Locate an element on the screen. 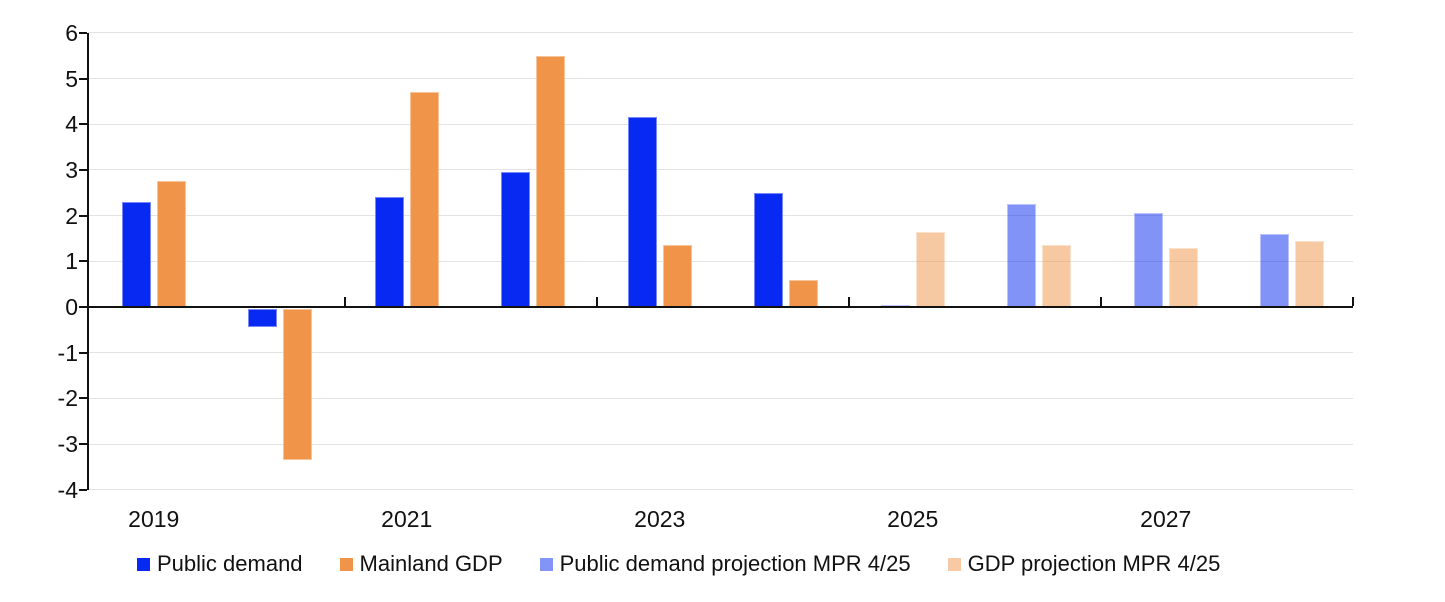  bar-mainland-gdp-2022 is located at coordinates (551, 181).